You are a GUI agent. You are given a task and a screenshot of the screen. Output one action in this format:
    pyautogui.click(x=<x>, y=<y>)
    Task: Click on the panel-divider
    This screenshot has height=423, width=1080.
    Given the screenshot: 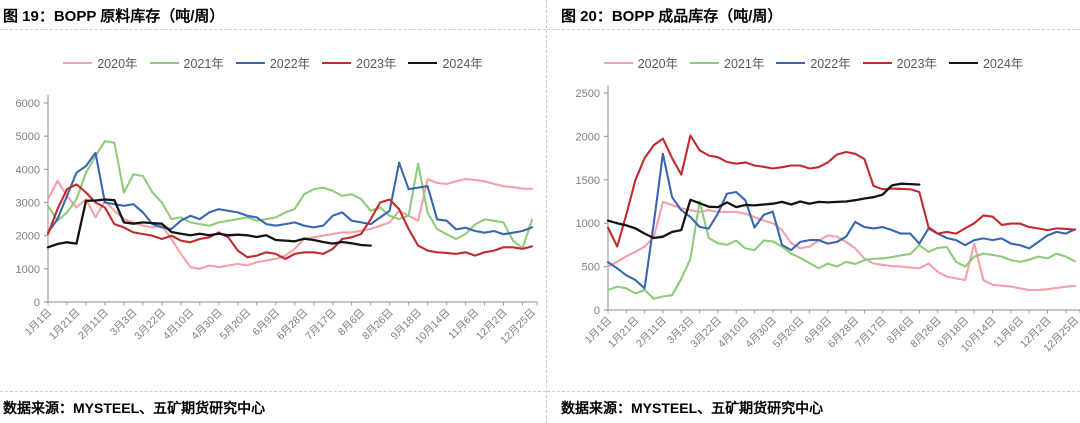 What is the action you would take?
    pyautogui.click(x=546, y=211)
    